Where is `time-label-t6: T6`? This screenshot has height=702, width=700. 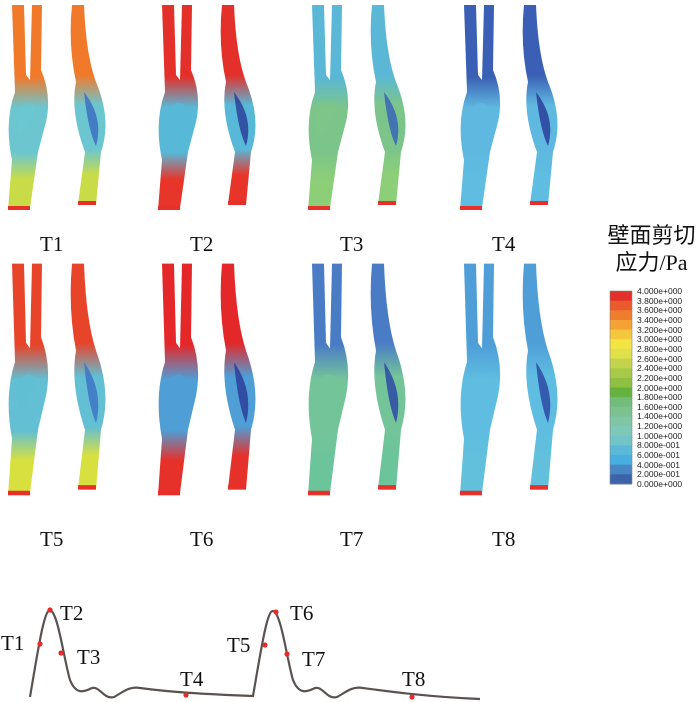
time-label-t6: T6 is located at coordinates (202, 539).